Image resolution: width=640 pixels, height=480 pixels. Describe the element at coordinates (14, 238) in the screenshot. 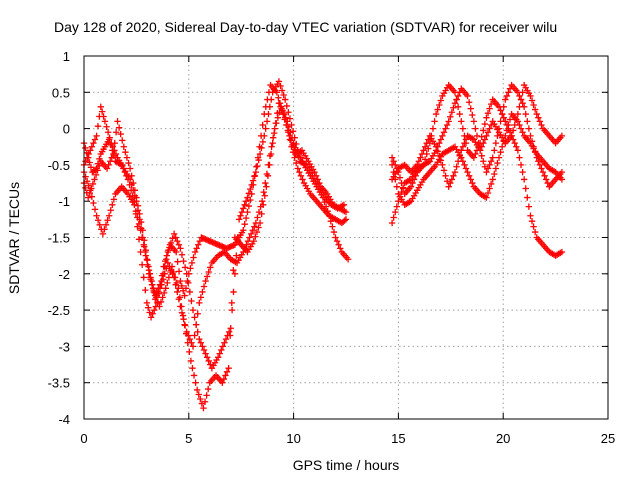

I see `y-axis-label: SDTVAR / TECUs` at that location.